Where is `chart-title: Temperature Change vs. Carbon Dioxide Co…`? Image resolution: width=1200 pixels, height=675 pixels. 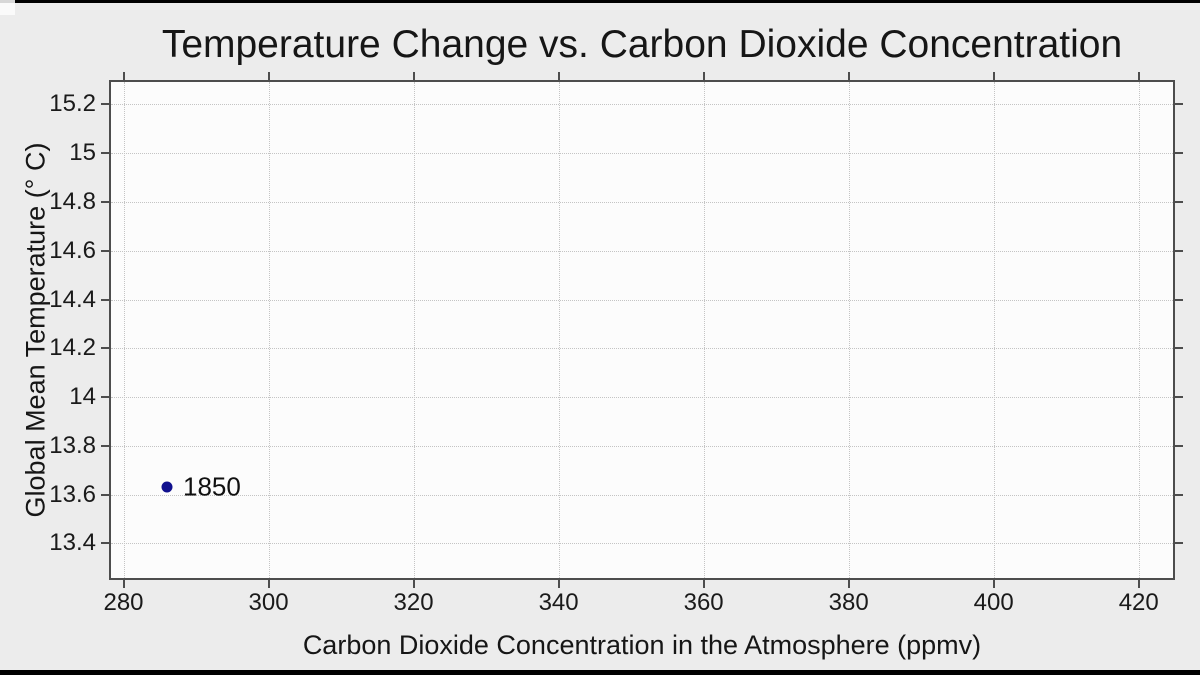 chart-title: Temperature Change vs. Carbon Dioxide Co… is located at coordinates (642, 44).